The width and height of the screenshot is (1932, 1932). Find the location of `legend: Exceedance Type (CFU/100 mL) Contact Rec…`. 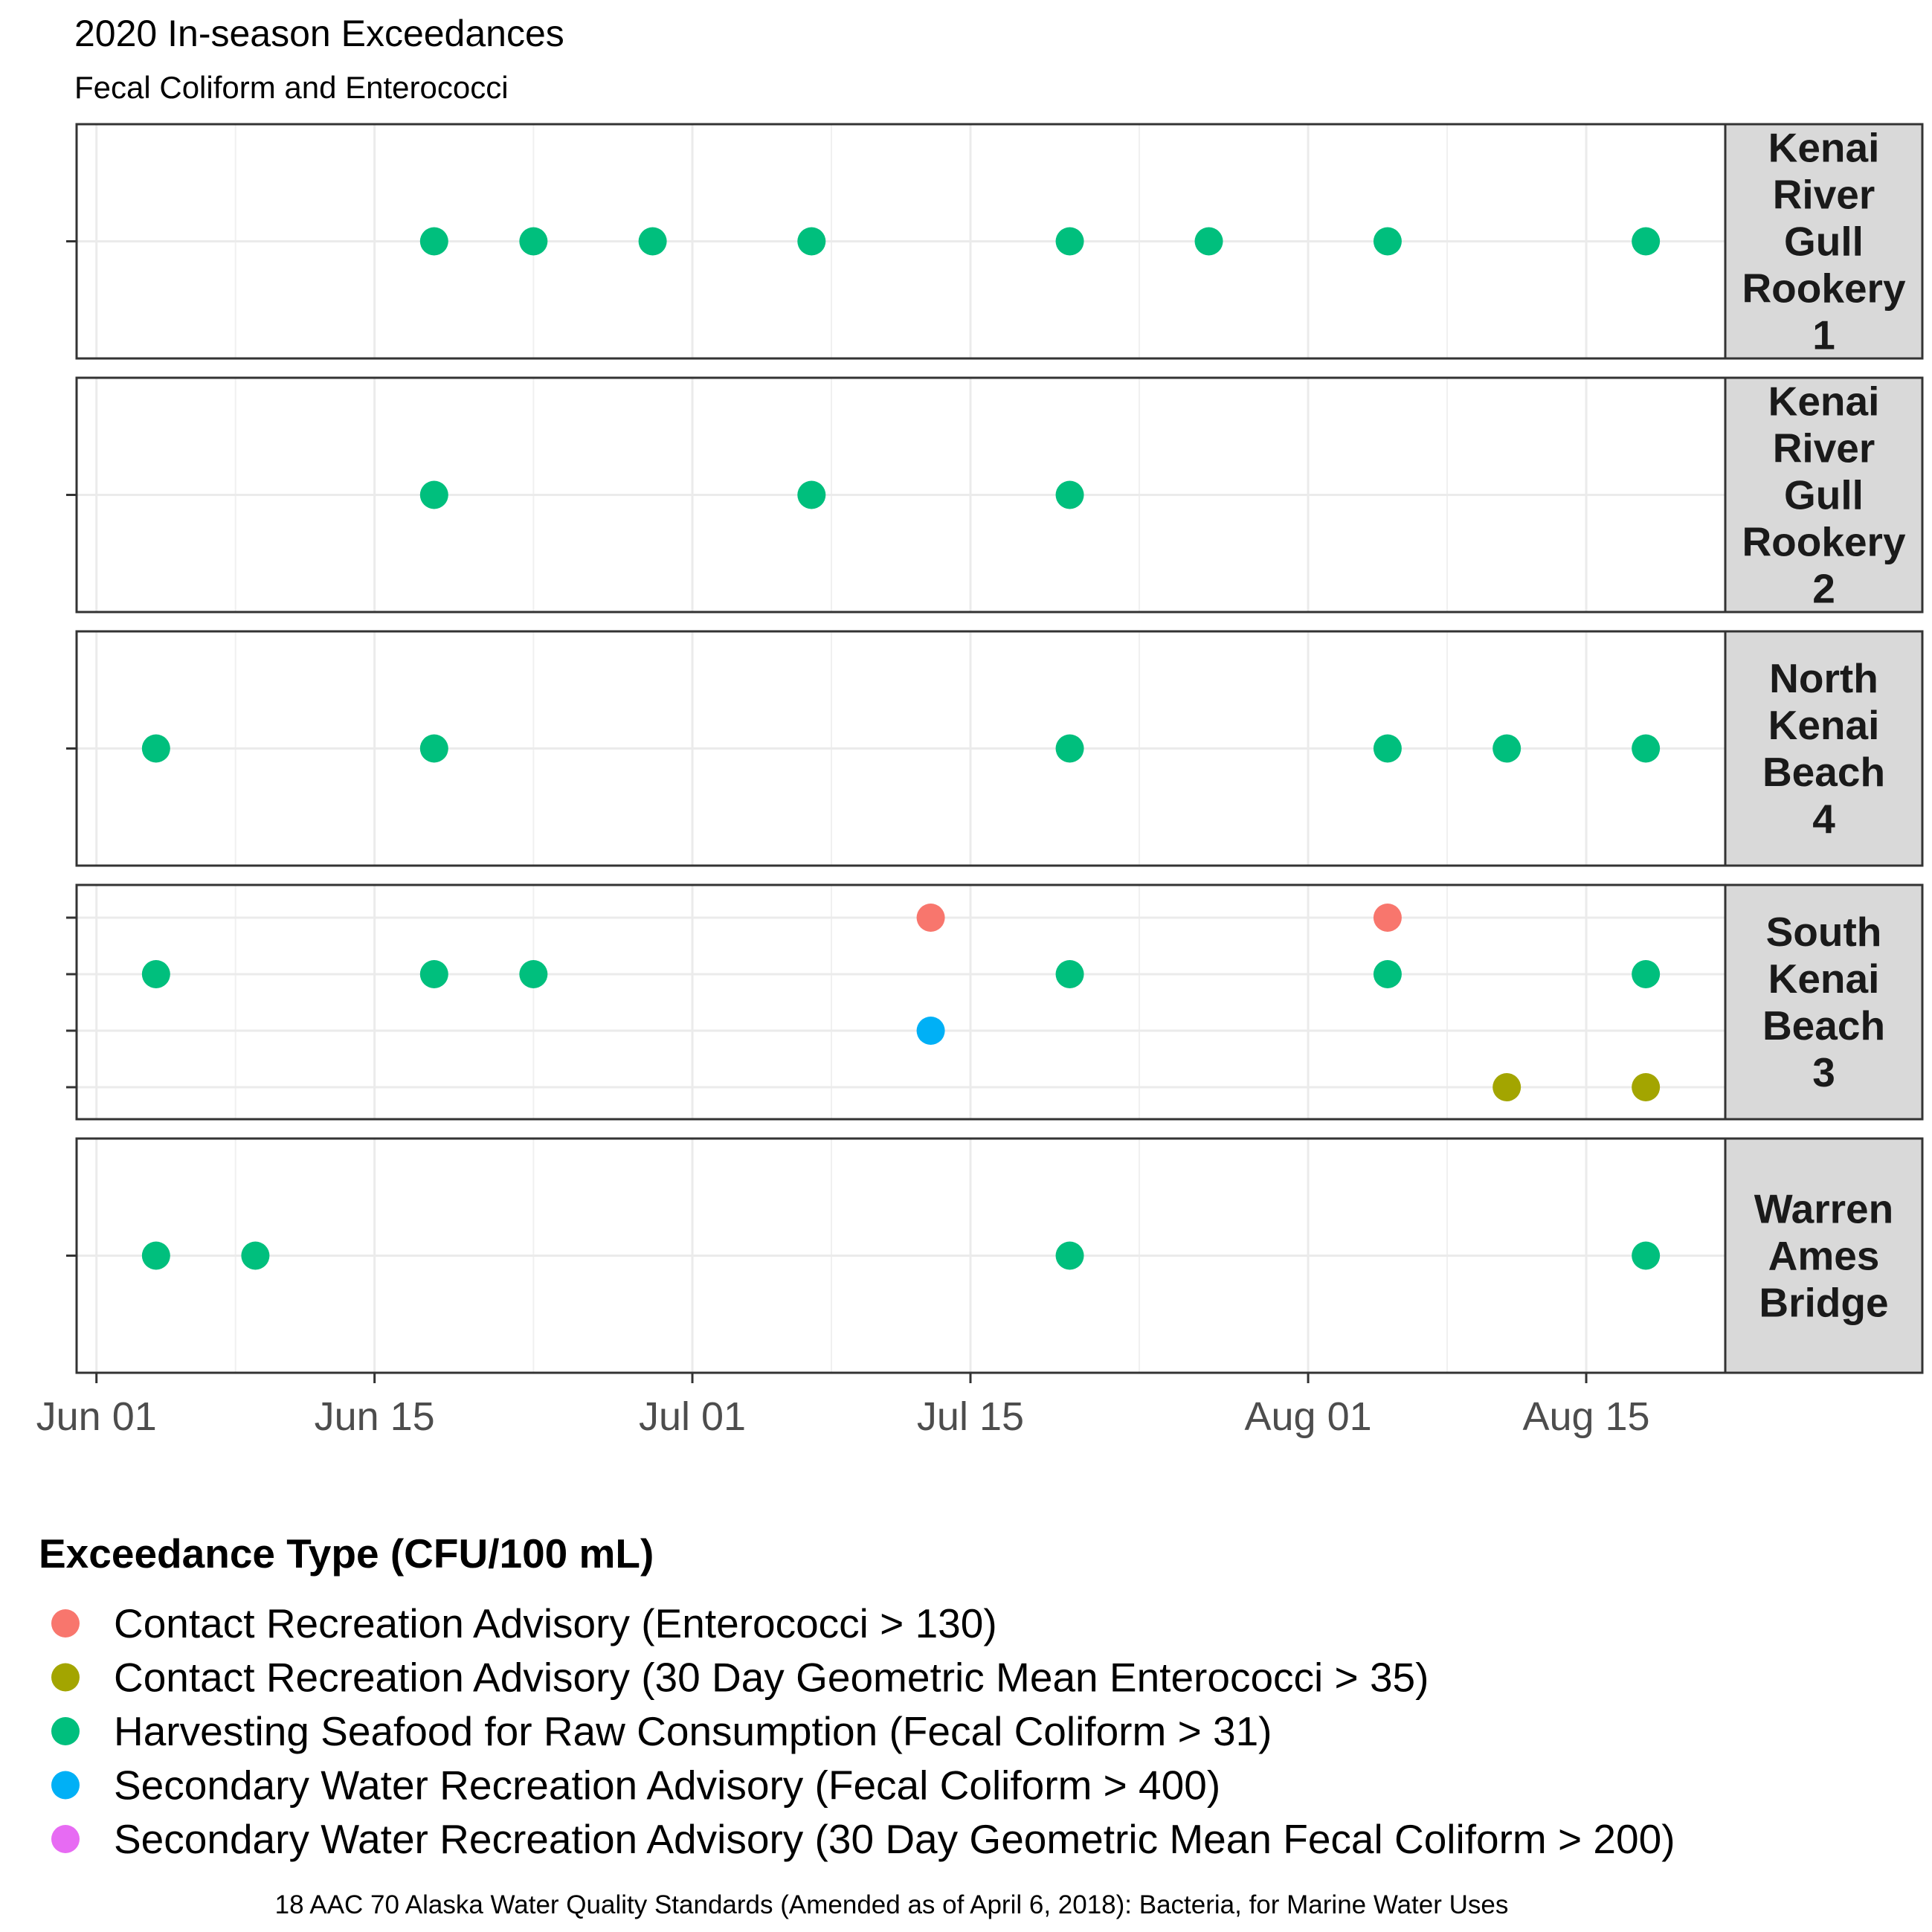

legend: Exceedance Type (CFU/100 mL) Contact Rec… is located at coordinates (857, 1696).